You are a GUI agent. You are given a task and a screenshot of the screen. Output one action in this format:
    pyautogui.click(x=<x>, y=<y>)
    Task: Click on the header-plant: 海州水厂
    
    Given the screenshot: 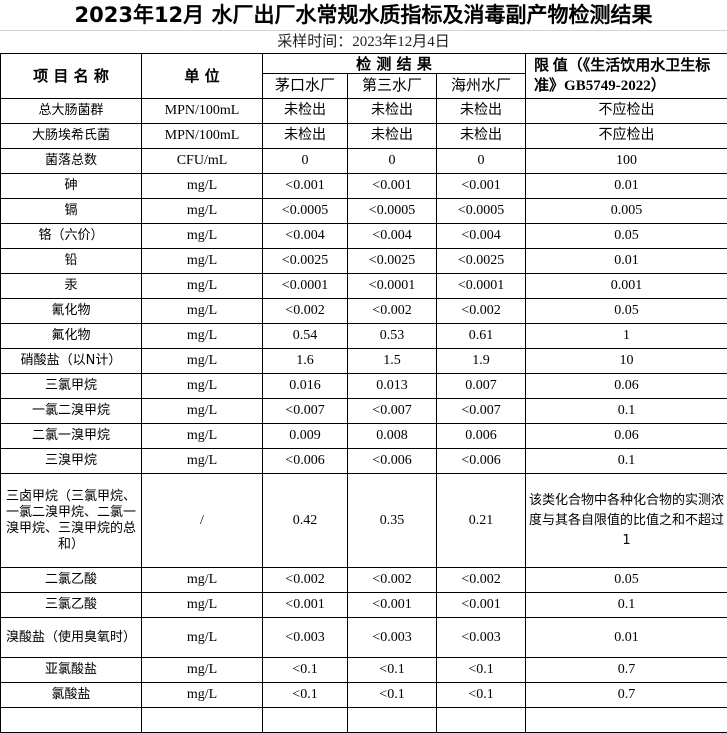 What is the action you would take?
    pyautogui.click(x=481, y=86)
    